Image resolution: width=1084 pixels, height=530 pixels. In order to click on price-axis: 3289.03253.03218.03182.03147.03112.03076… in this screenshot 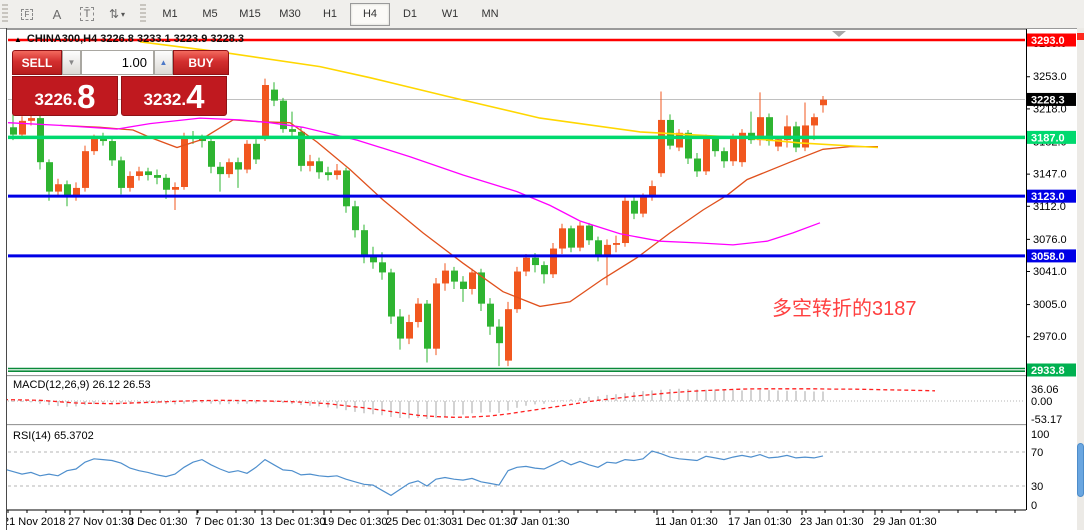, I will do `click(1051, 279)`.